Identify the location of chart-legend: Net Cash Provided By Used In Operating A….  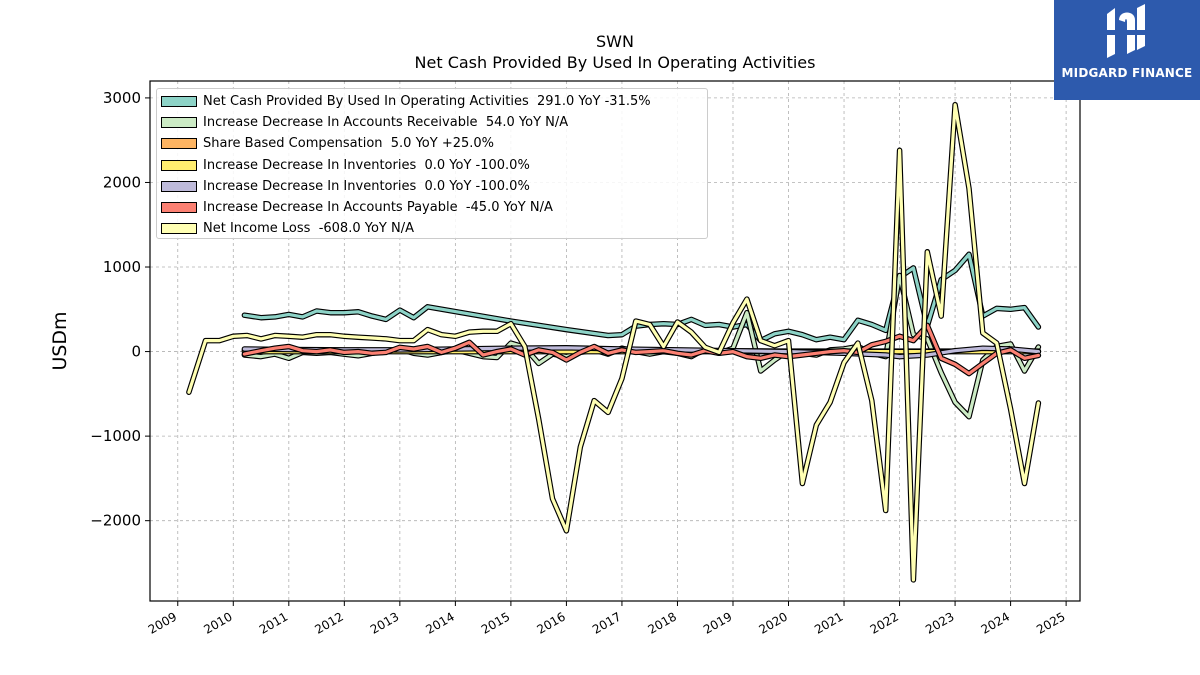
(432, 163).